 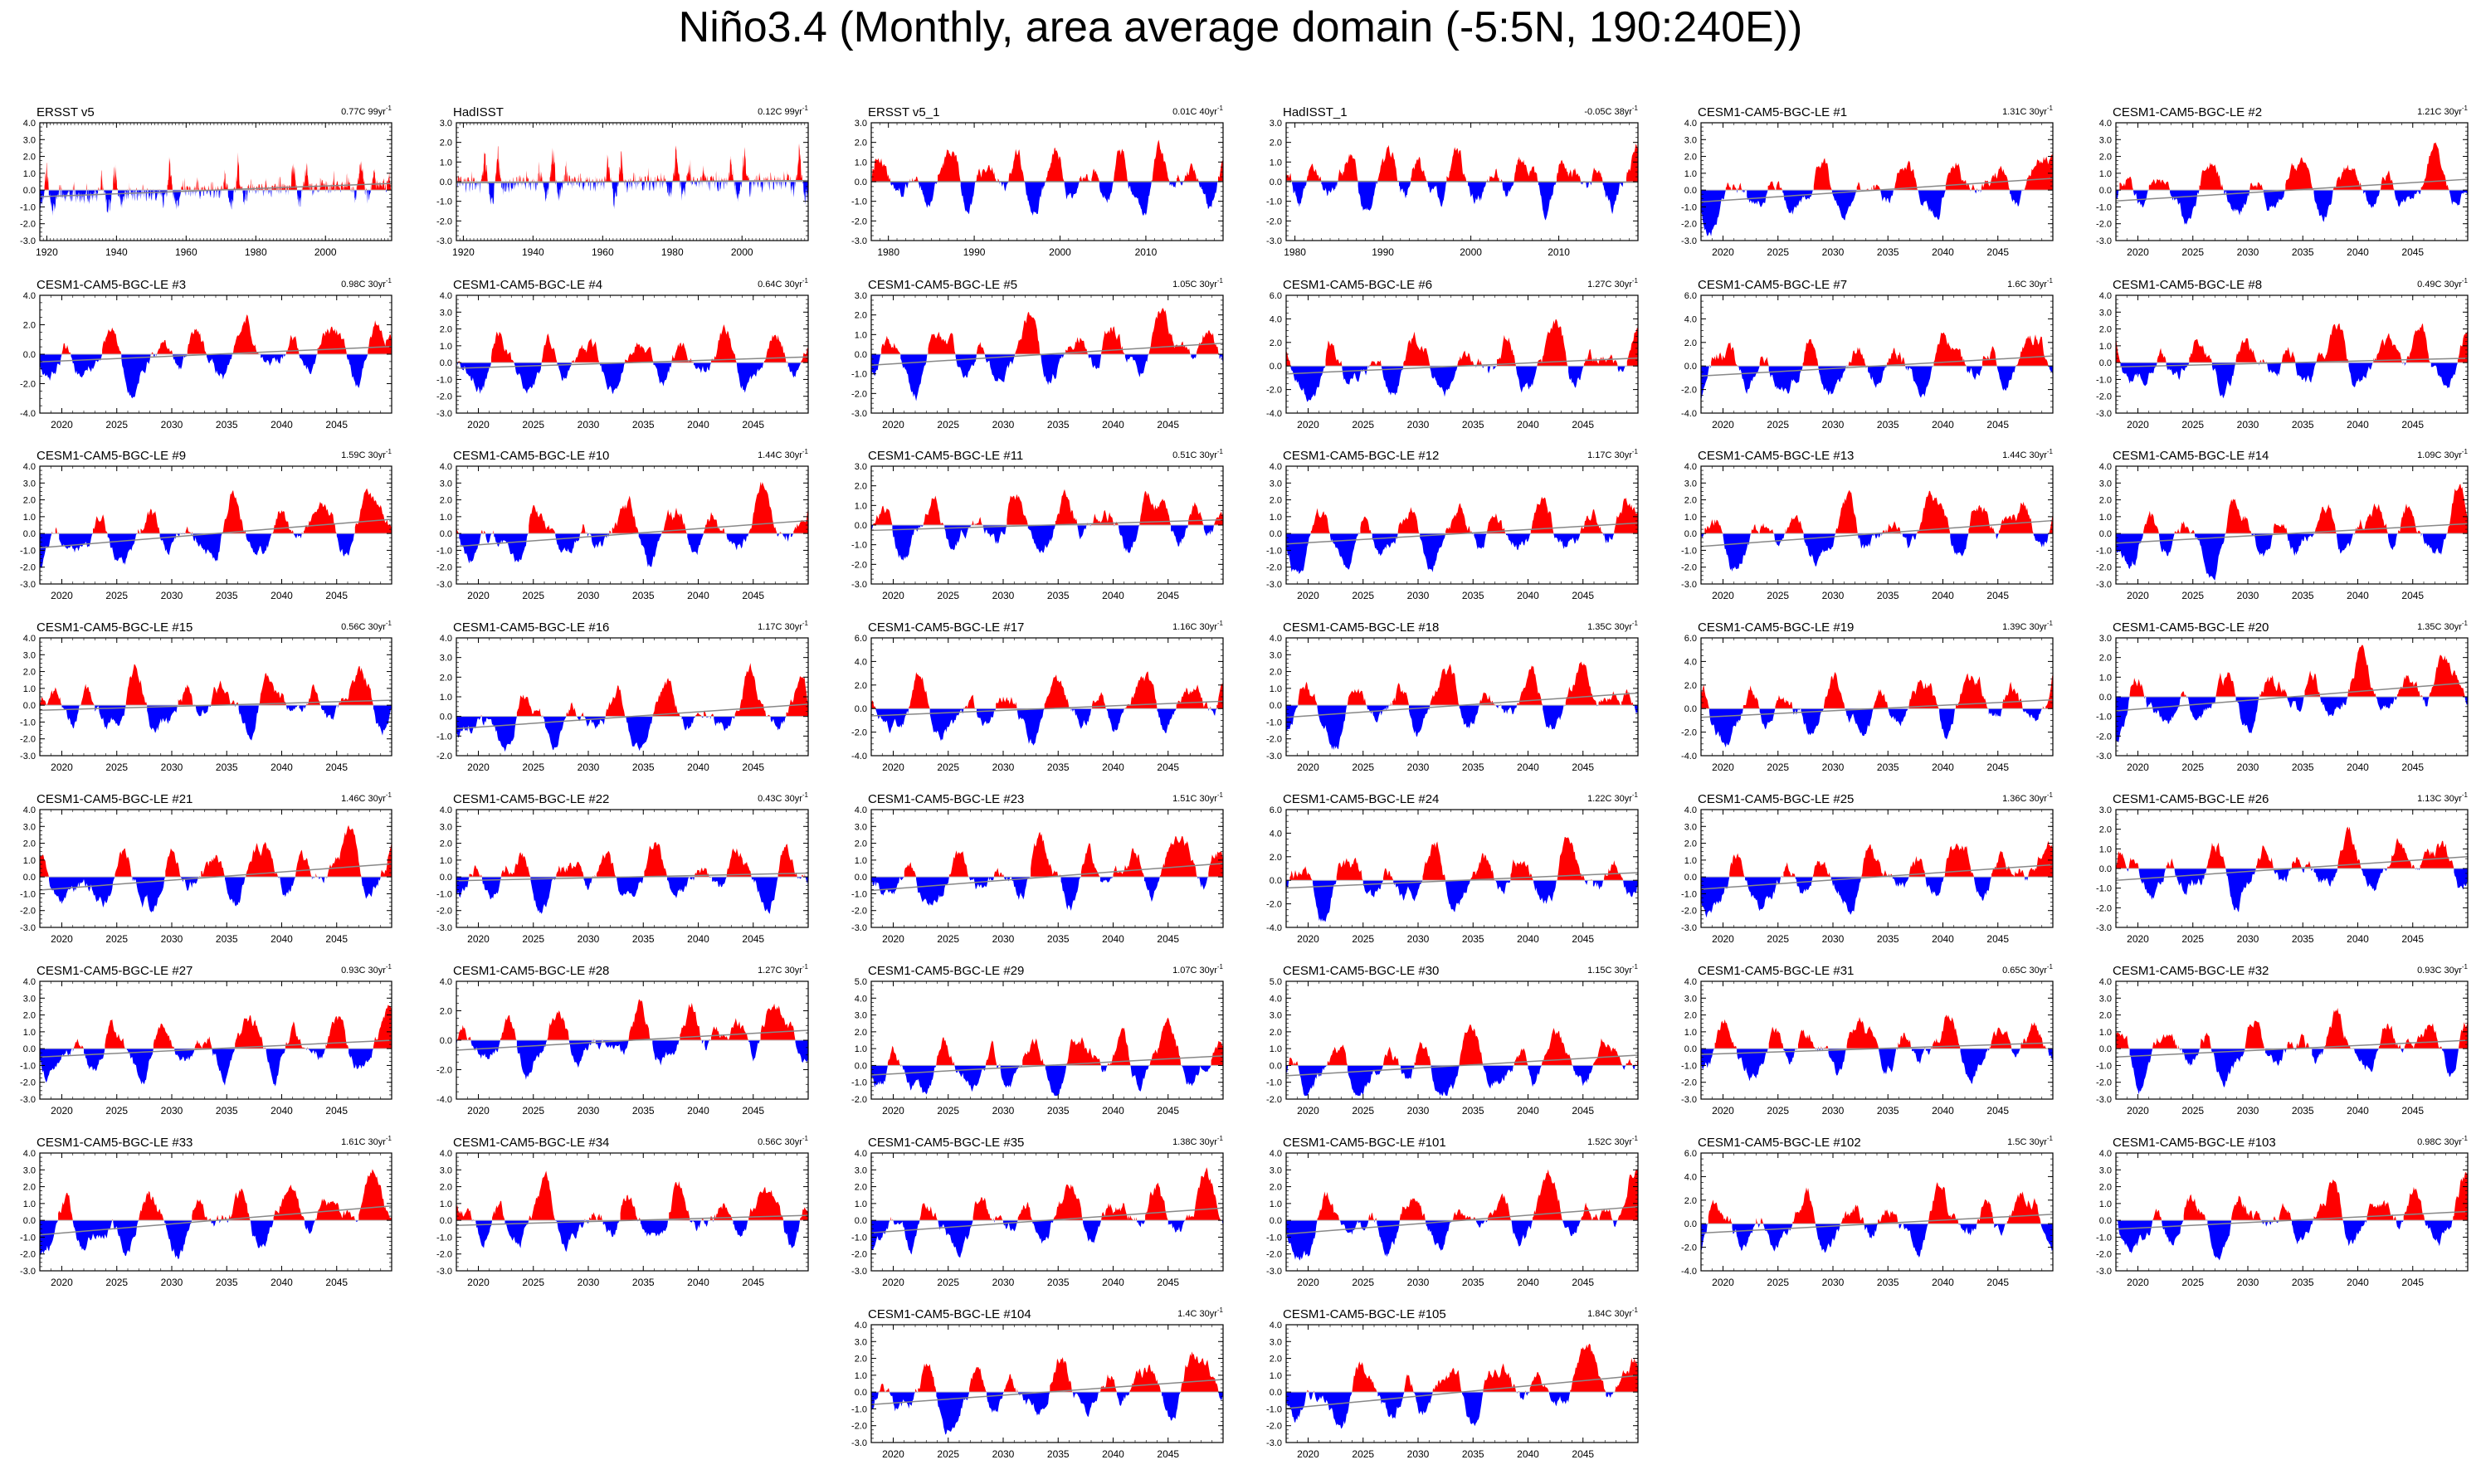 What do you see at coordinates (66, 112) in the screenshot?
I see `panel-title: ERSST v5` at bounding box center [66, 112].